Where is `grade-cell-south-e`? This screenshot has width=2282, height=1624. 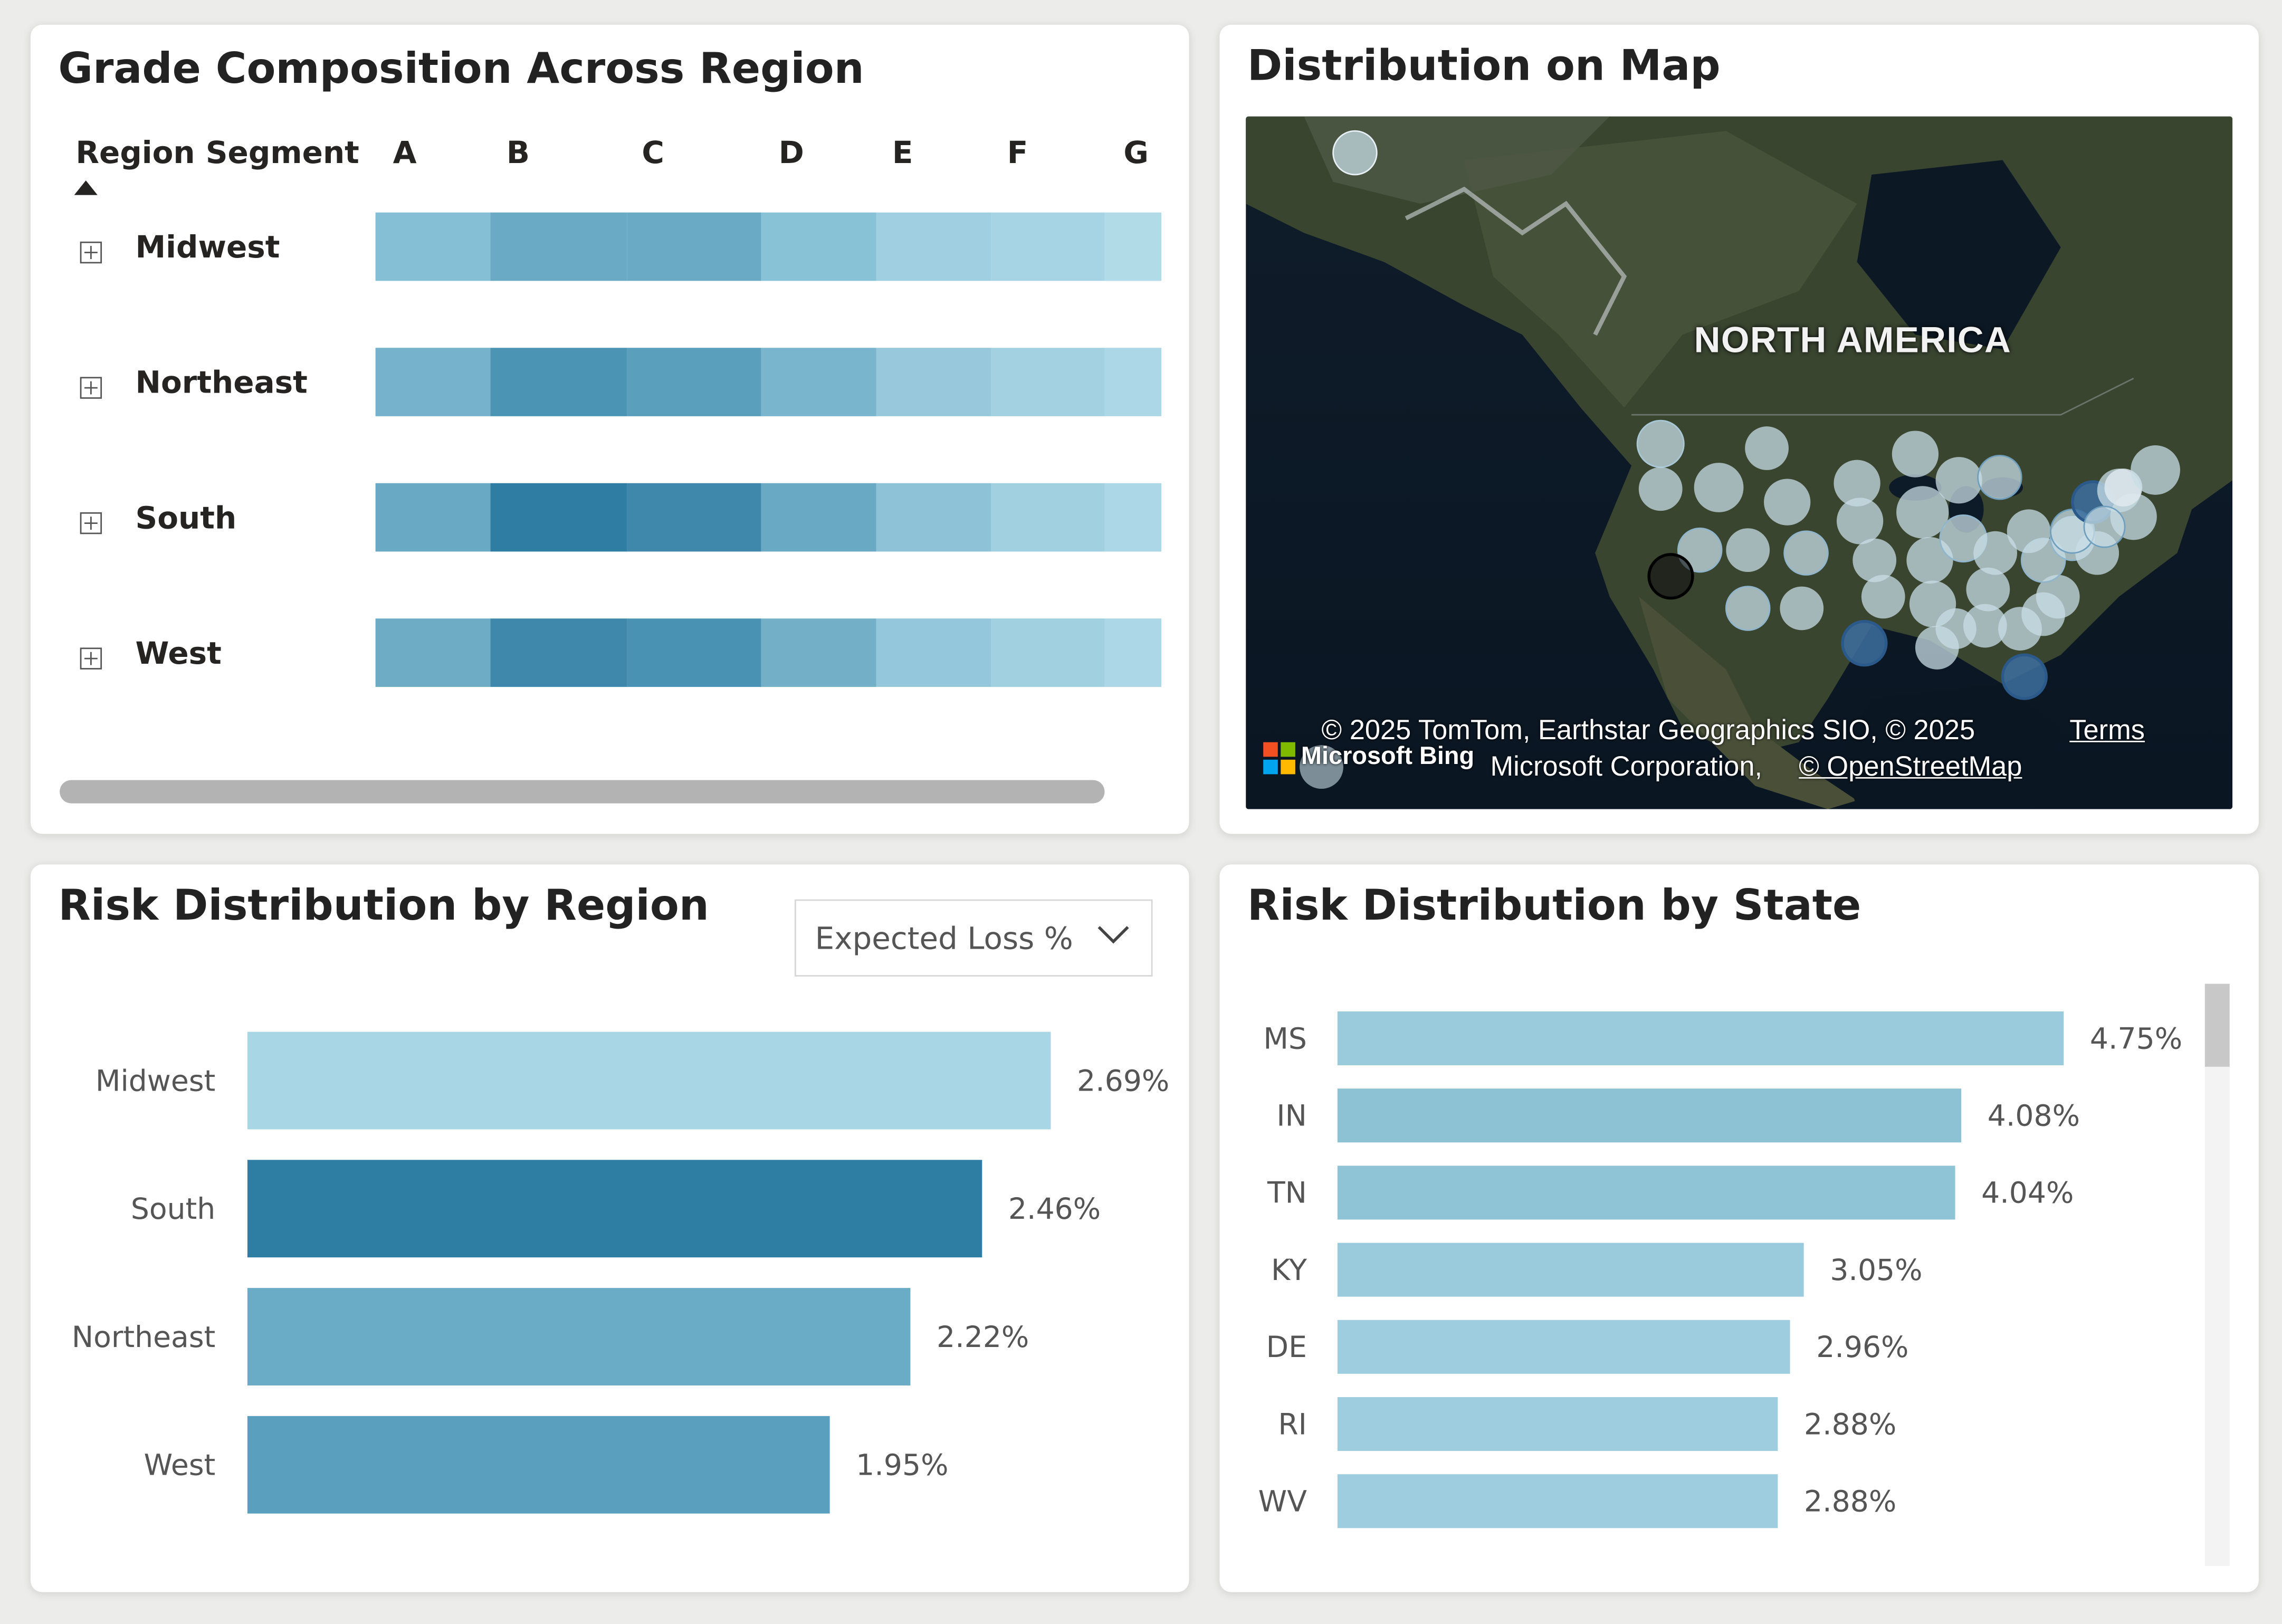 grade-cell-south-e is located at coordinates (933, 517).